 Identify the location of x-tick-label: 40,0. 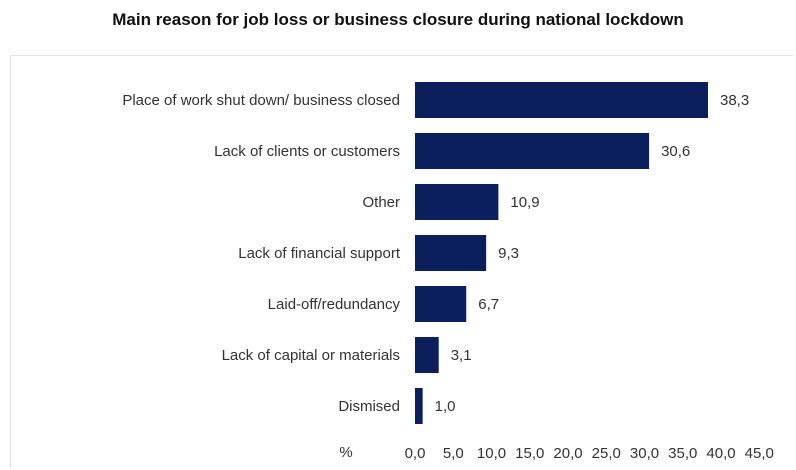
(720, 453).